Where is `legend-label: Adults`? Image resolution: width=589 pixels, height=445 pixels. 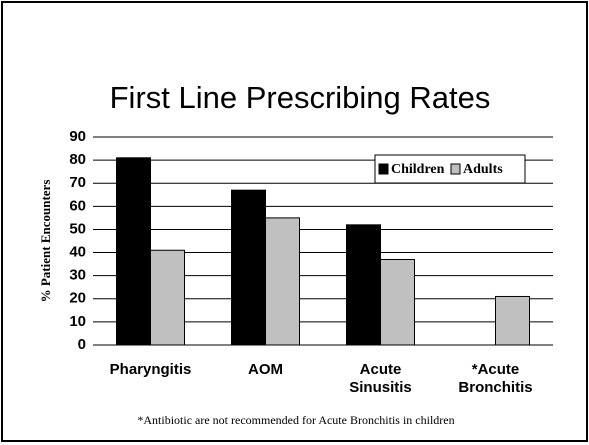 legend-label: Adults is located at coordinates (483, 169).